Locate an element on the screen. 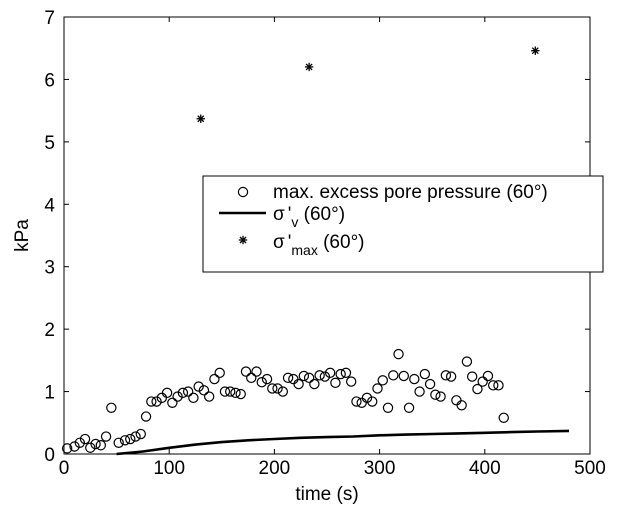 This screenshot has height=508, width=632. x-tick-label: 0 is located at coordinates (64, 468).